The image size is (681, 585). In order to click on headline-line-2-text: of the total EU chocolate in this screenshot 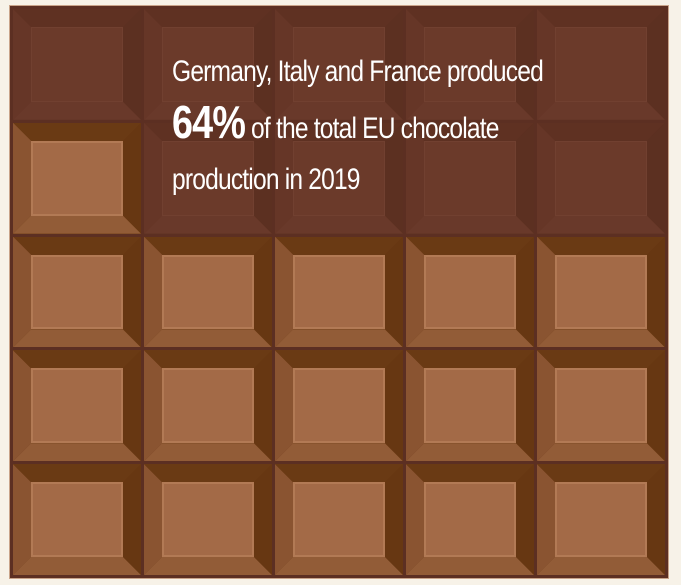, I will do `click(372, 128)`.